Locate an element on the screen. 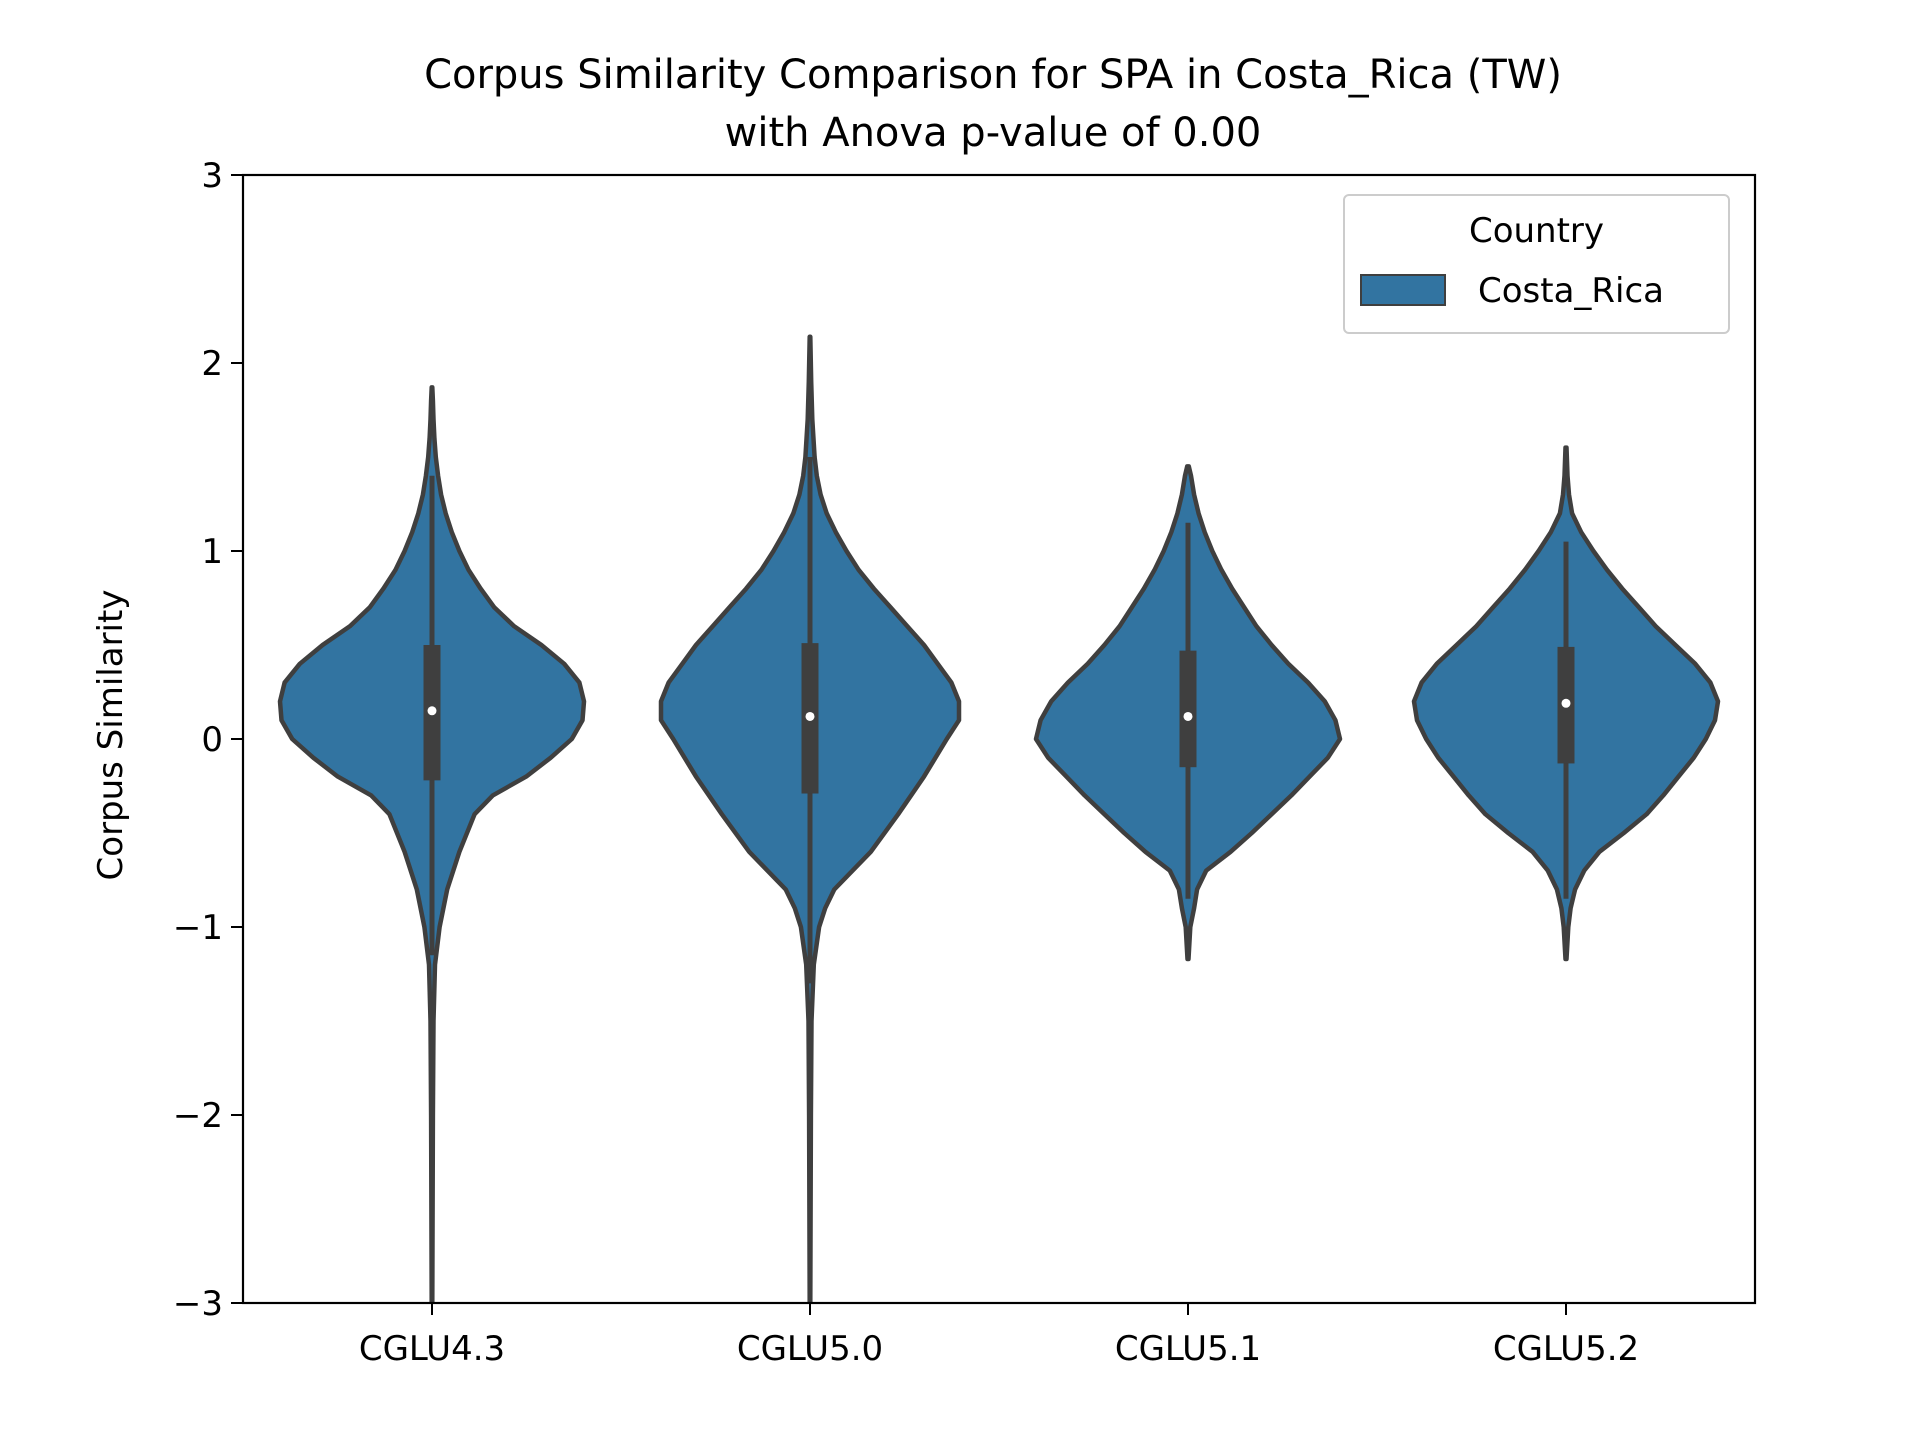  x-tick-label: CGLU4.3 is located at coordinates (432, 1349).